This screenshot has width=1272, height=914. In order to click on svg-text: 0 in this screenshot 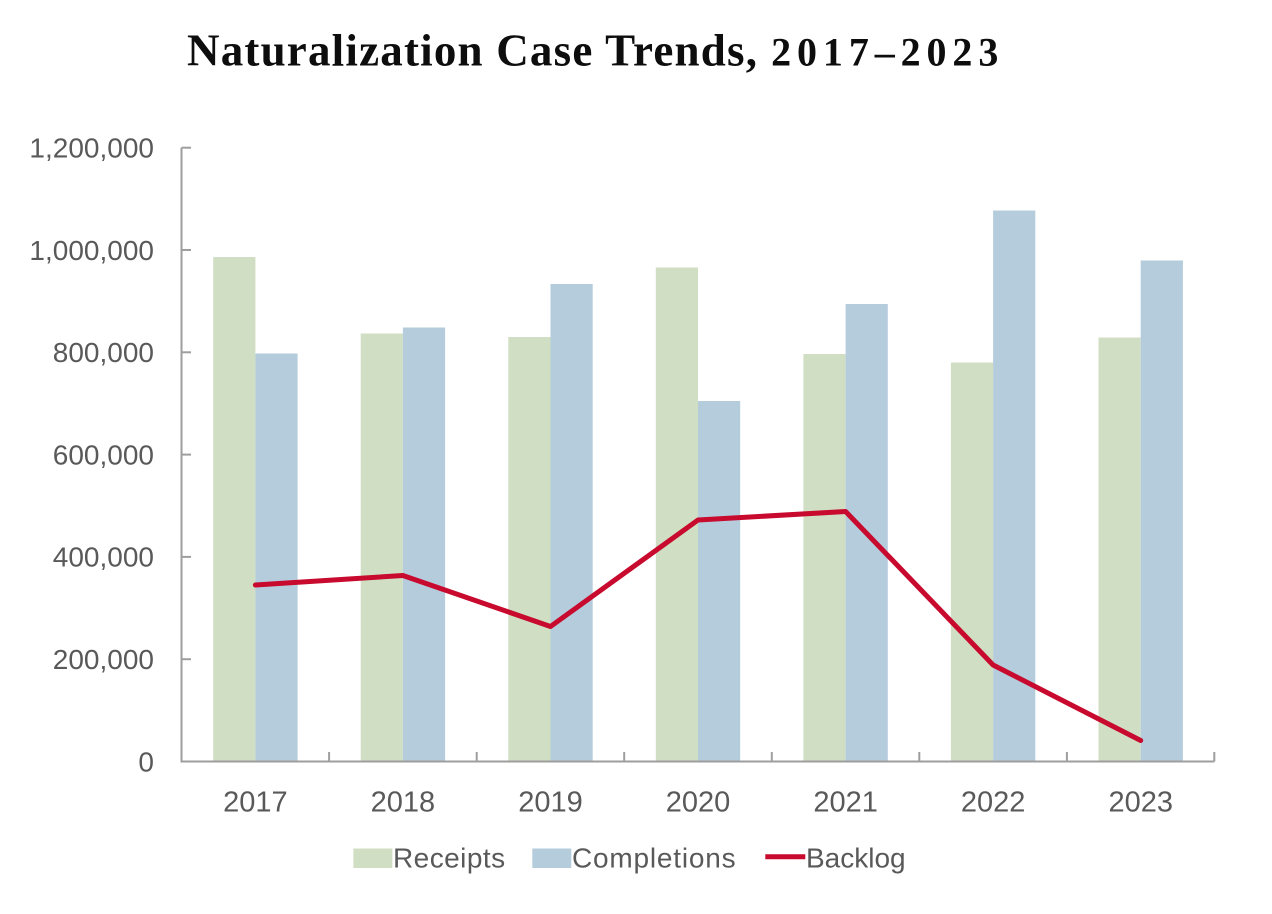, I will do `click(146, 761)`.